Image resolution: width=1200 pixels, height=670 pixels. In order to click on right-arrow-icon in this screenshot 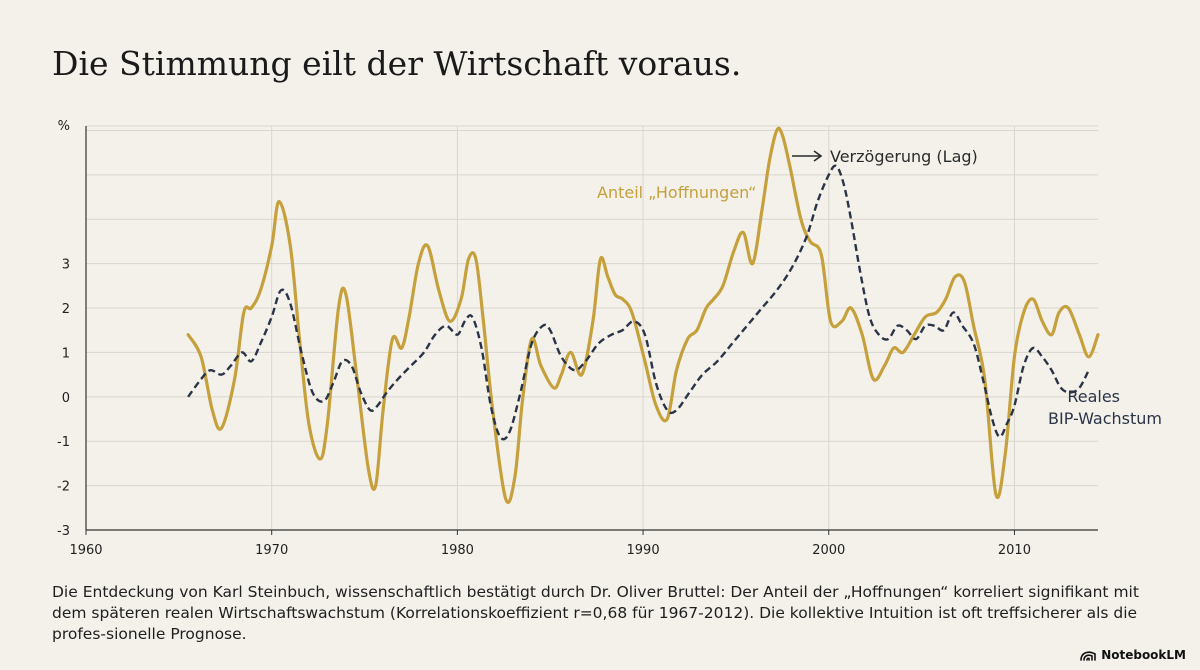, I will do `click(807, 156)`.